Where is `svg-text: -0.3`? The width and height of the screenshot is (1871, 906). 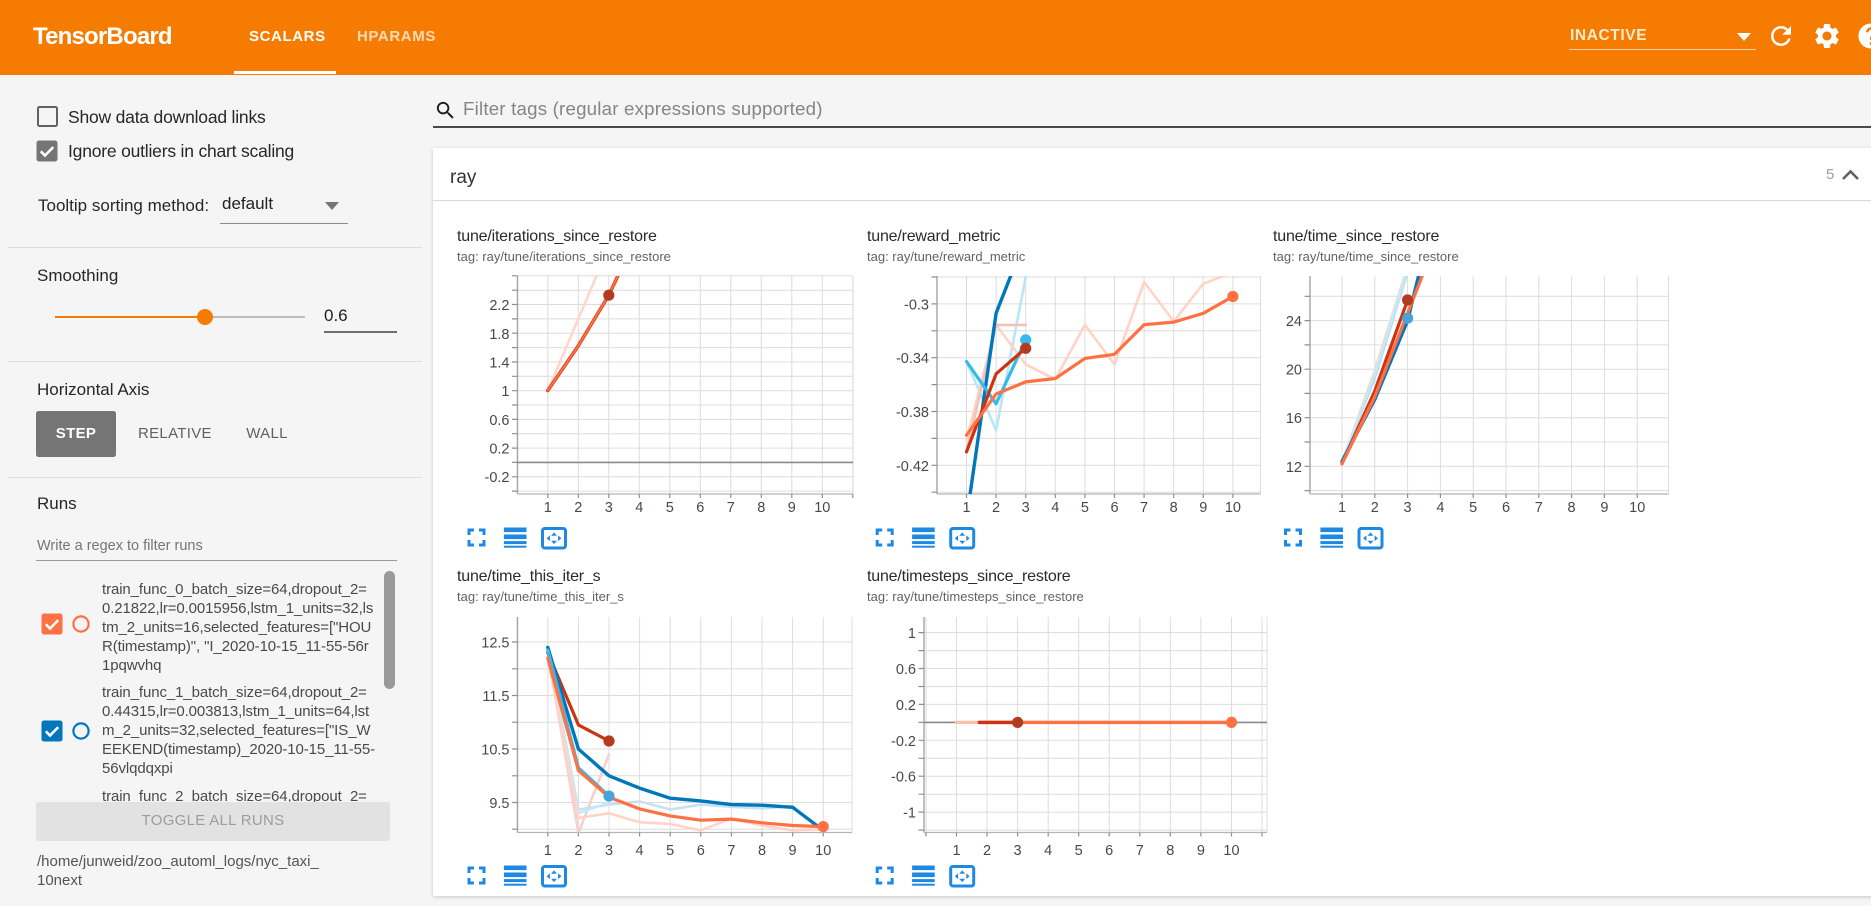
svg-text: -0.3 is located at coordinates (916, 305).